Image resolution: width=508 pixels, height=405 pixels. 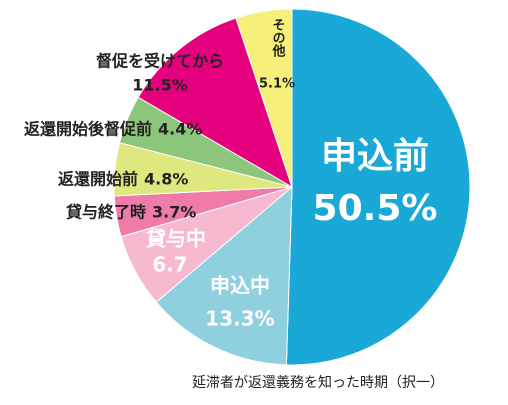 What do you see at coordinates (277, 84) in the screenshot?
I see `value-label: 5.1%` at bounding box center [277, 84].